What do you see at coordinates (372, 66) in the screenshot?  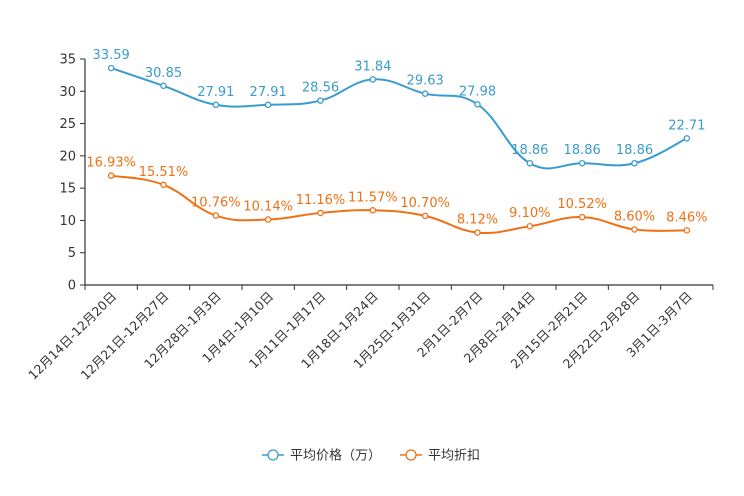 I see `data-label: 31.84` at bounding box center [372, 66].